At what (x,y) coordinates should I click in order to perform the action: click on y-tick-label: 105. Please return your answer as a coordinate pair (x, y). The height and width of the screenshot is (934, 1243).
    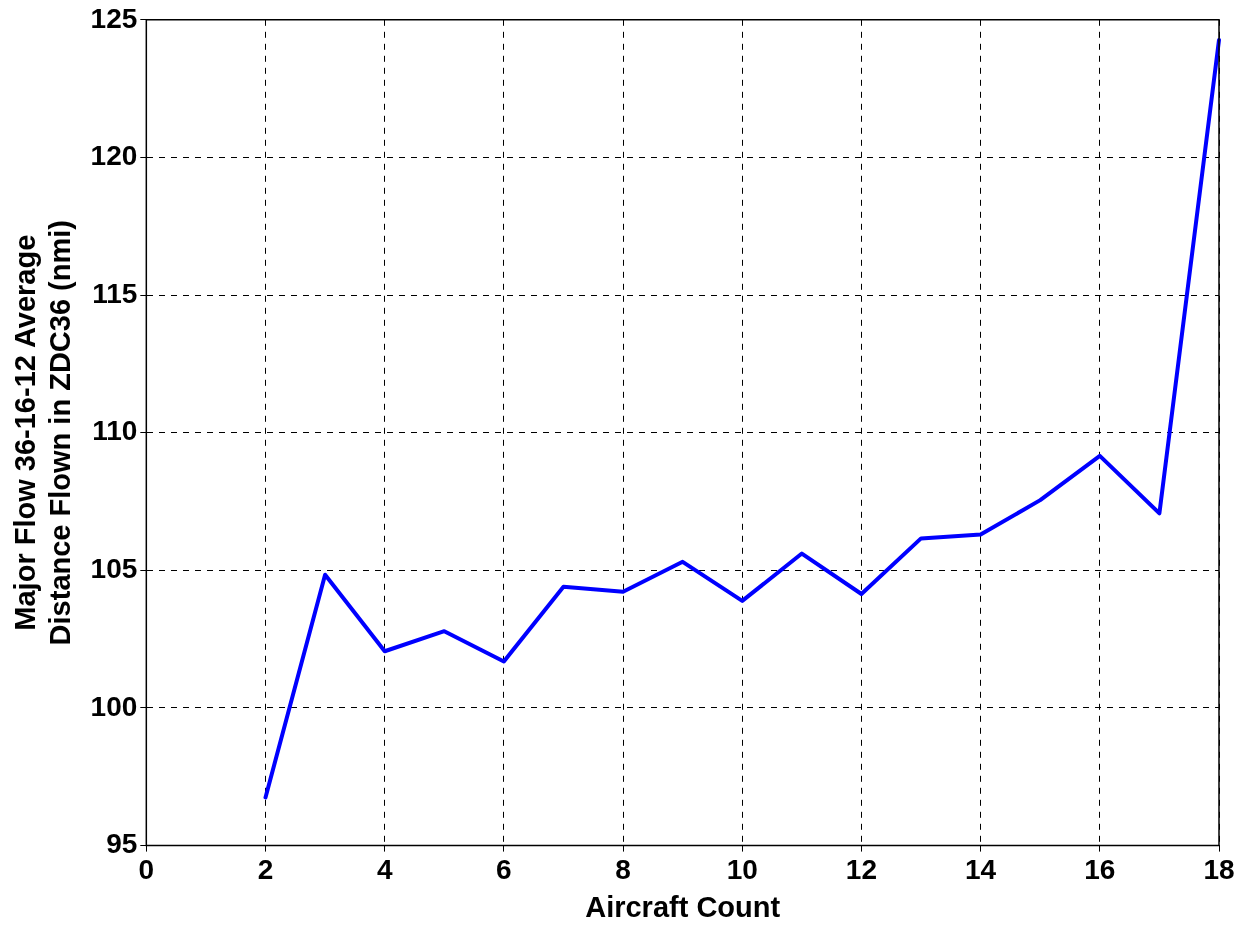
    Looking at the image, I should click on (114, 569).